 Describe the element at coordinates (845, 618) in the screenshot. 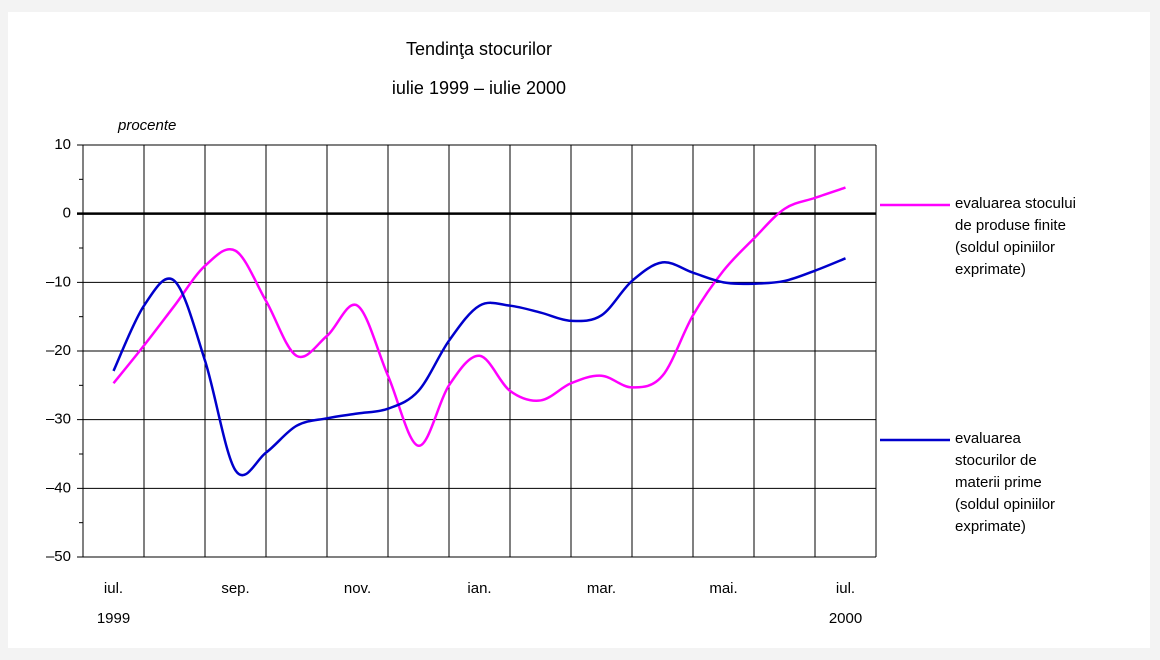

I see `x-tick-sublabel: 2000` at that location.